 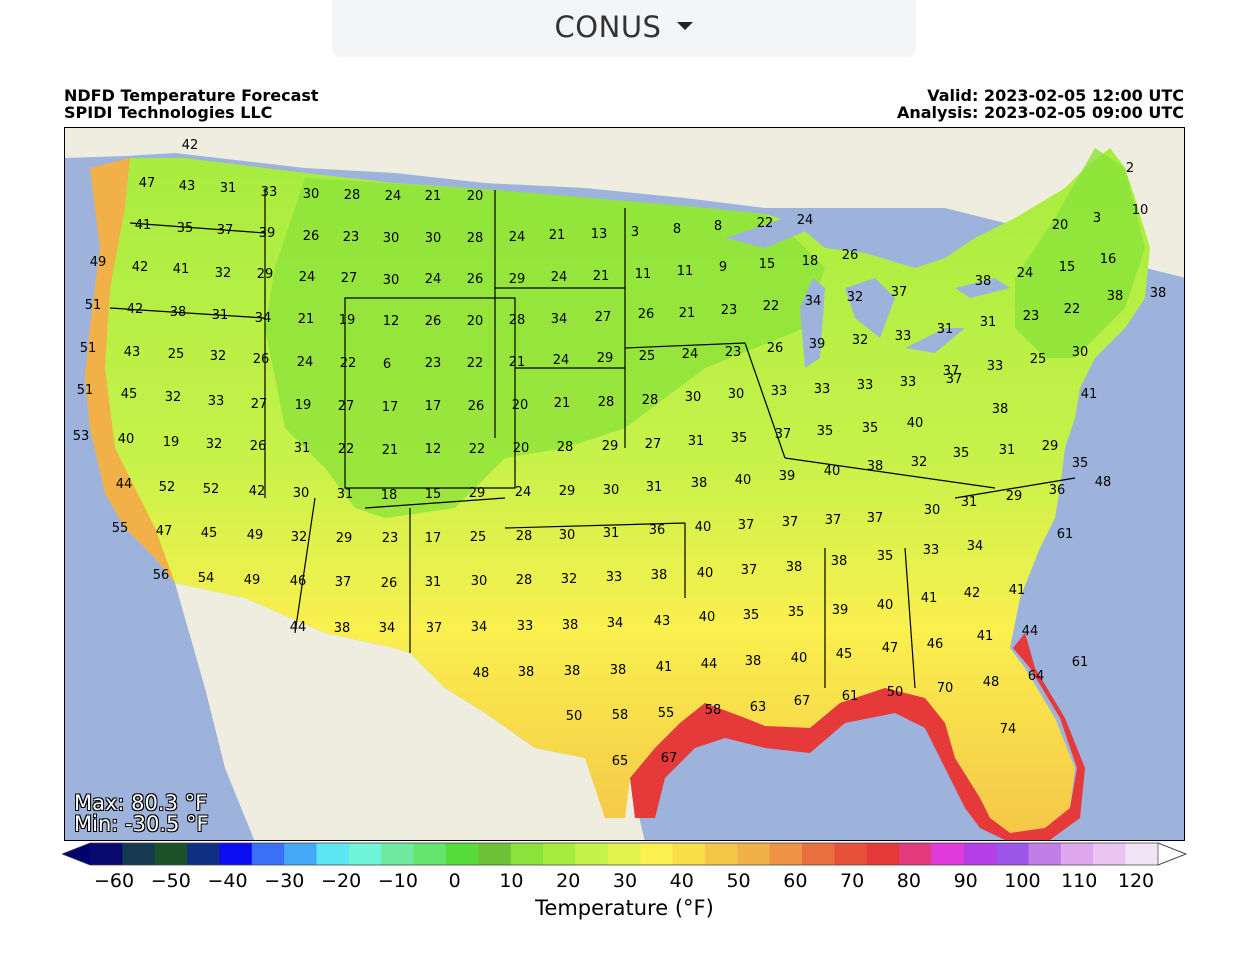 I want to click on colorbar-under-arrow, so click(x=76, y=854).